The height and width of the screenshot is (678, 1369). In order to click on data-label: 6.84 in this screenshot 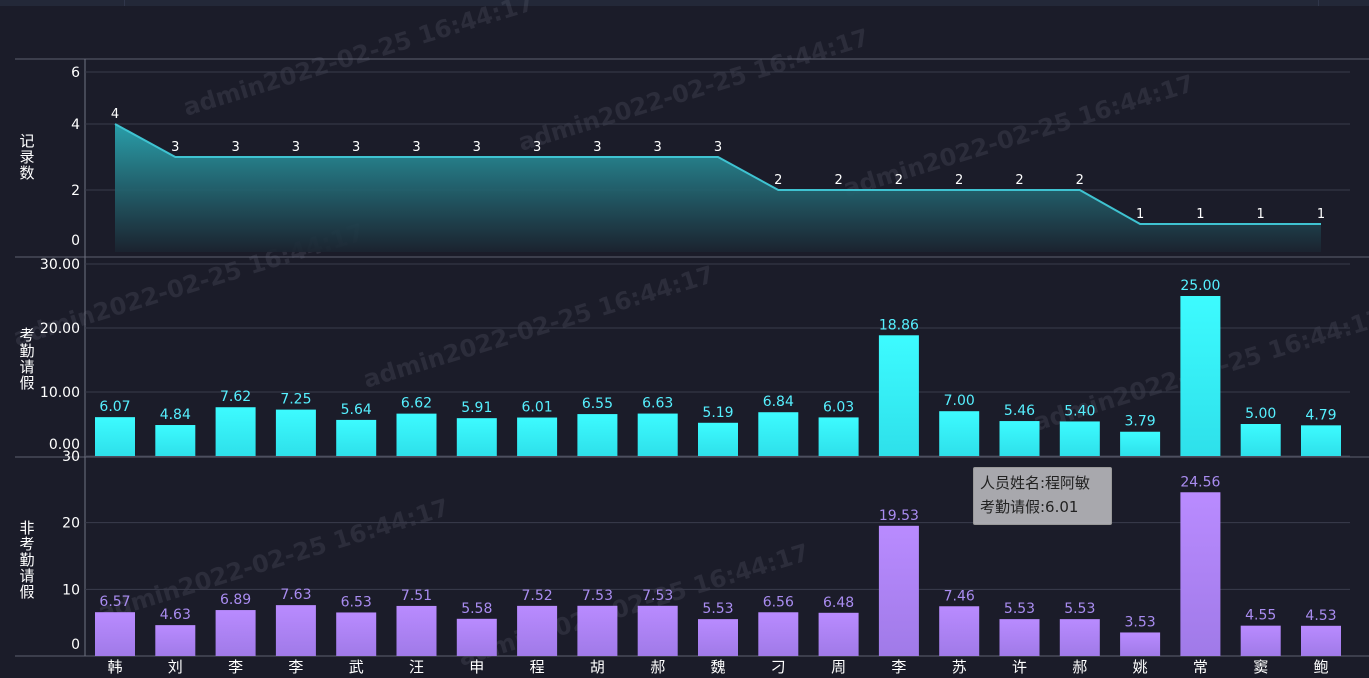, I will do `click(778, 402)`.